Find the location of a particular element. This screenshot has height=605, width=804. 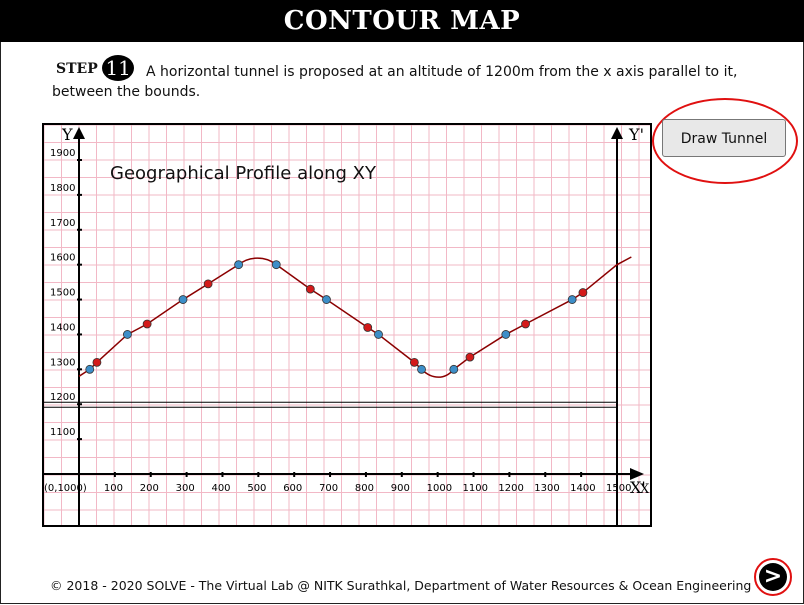

page-title: CONTOUR MAP is located at coordinates (402, 21).